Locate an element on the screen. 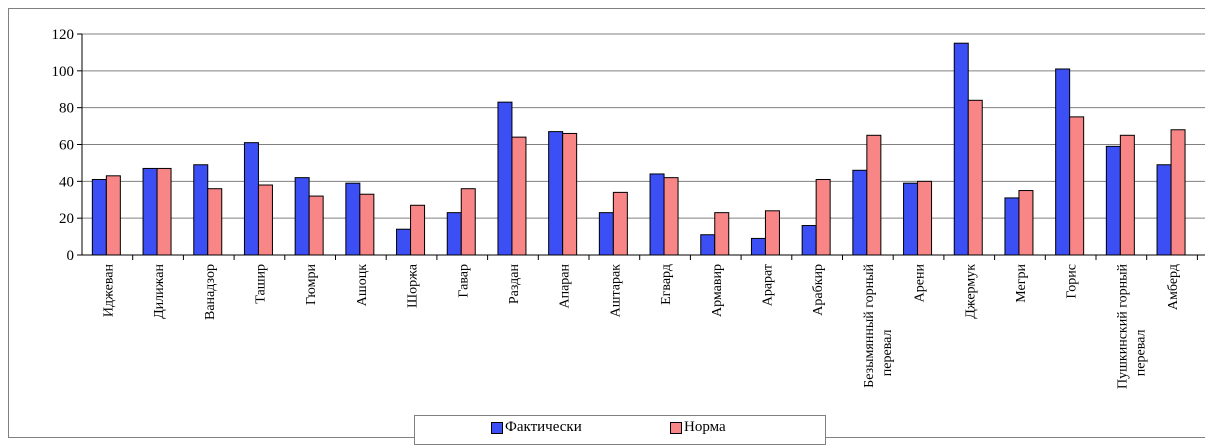 Image resolution: width=1205 pixels, height=445 pixels. legend-swatch-actual is located at coordinates (497, 427).